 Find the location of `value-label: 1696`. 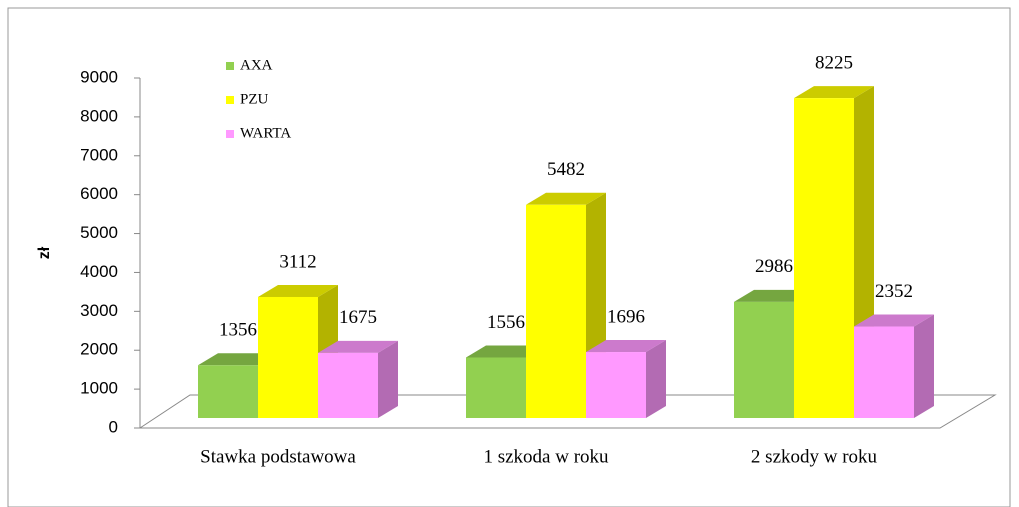

value-label: 1696 is located at coordinates (626, 316).